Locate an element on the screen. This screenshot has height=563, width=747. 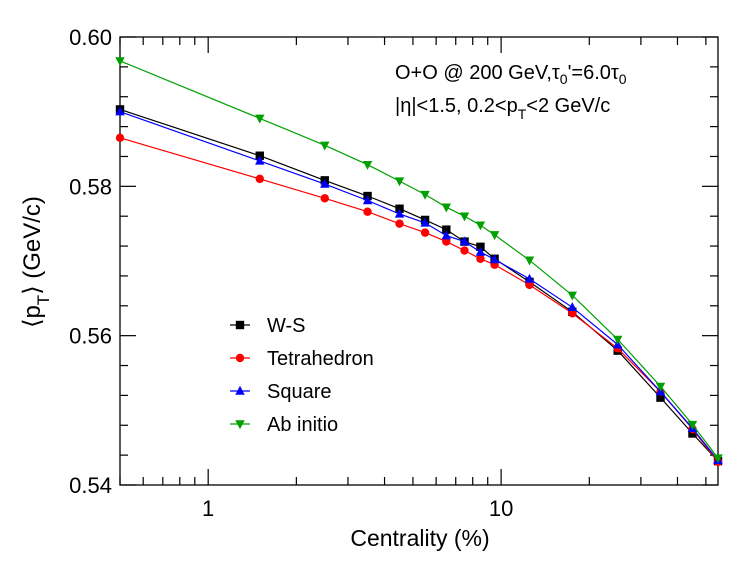
annotation-collision-system: O+O @ 200 GeV,τ0'=6.0τ0 is located at coordinates (511, 74).